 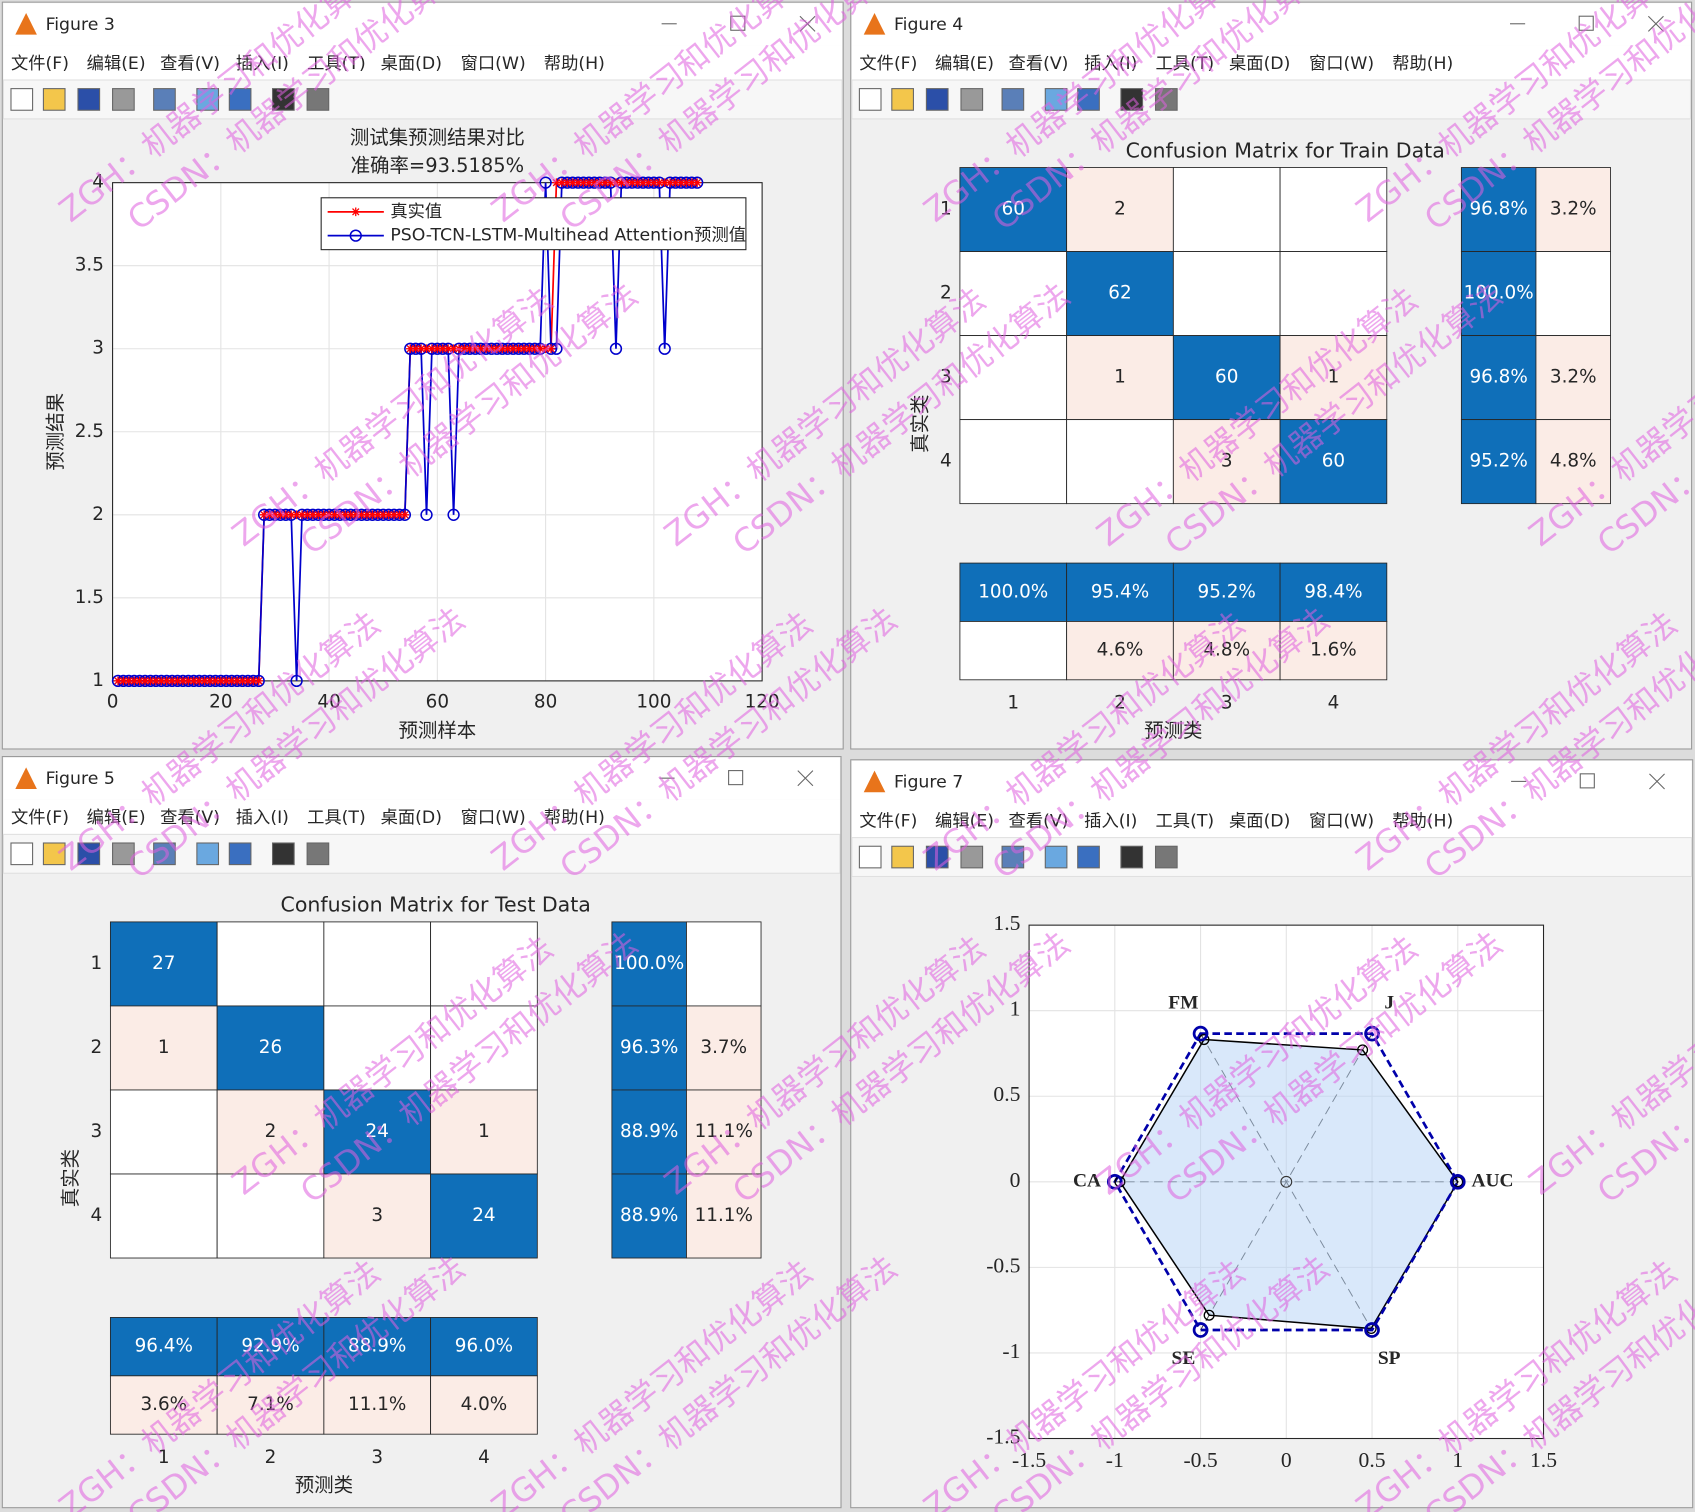 I want to click on x-tick-label: 1, so click(x=1457, y=1460).